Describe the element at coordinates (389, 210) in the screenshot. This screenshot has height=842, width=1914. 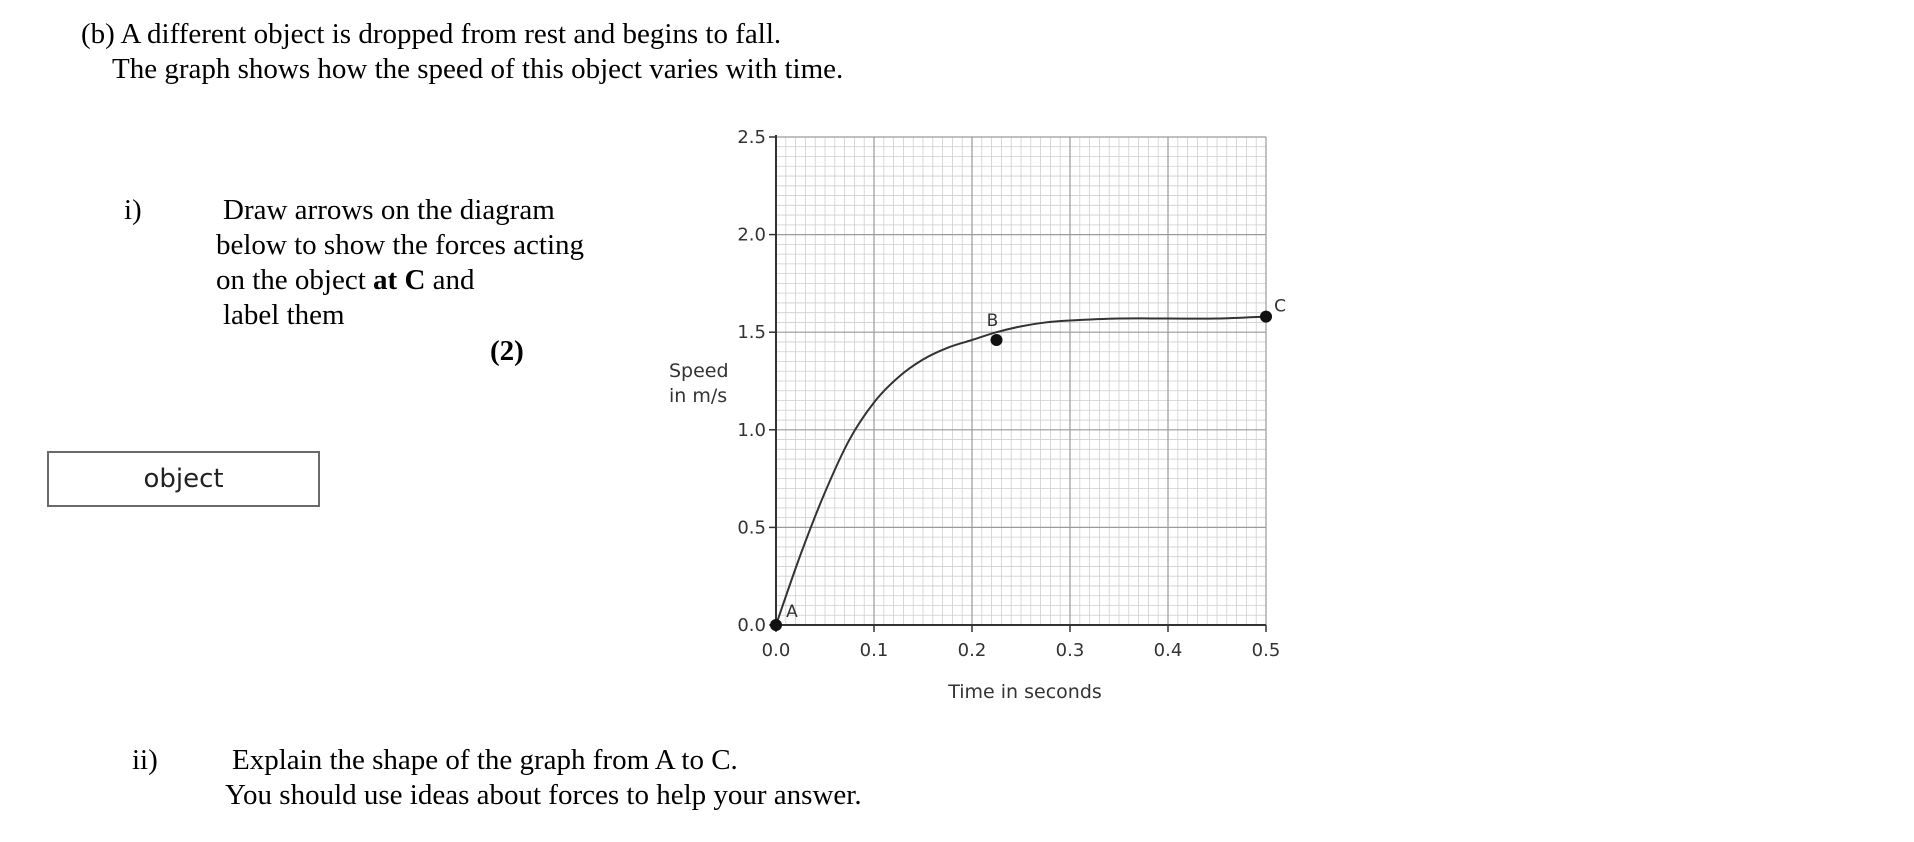
I see `part-i-line-1: Draw arrows on the diagram` at that location.